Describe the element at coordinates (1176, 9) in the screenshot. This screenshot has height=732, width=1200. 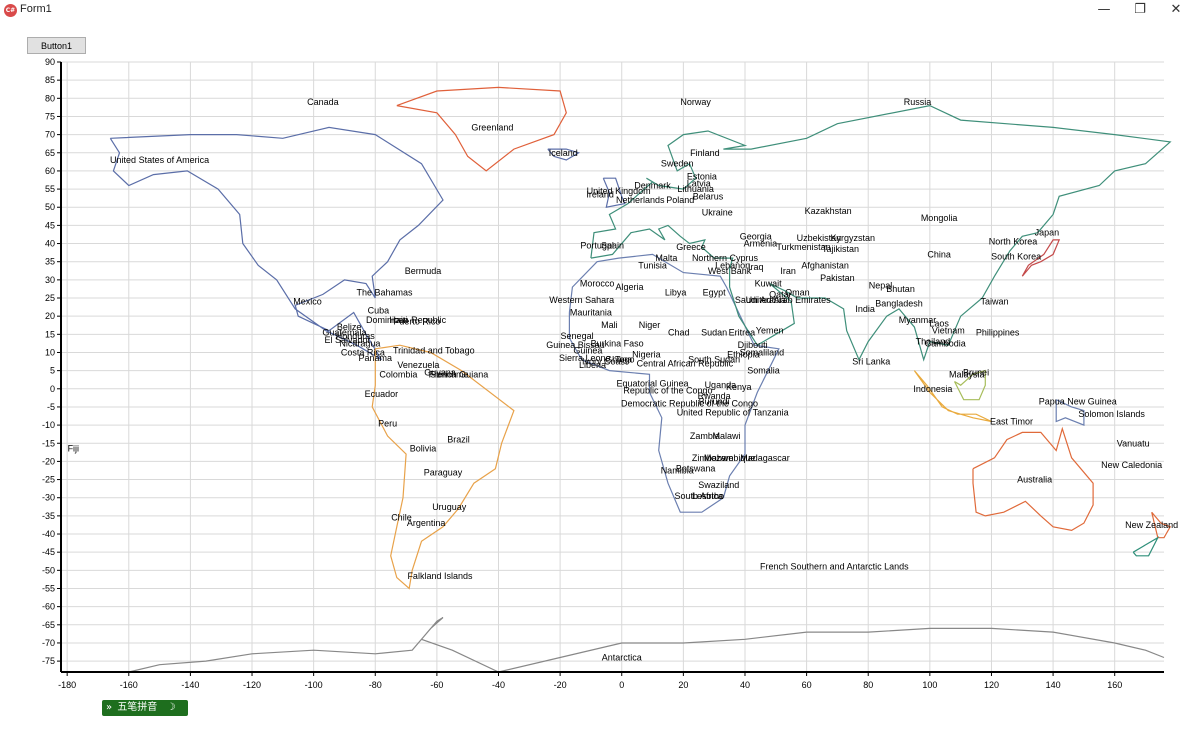
I see `close-button: ✕` at that location.